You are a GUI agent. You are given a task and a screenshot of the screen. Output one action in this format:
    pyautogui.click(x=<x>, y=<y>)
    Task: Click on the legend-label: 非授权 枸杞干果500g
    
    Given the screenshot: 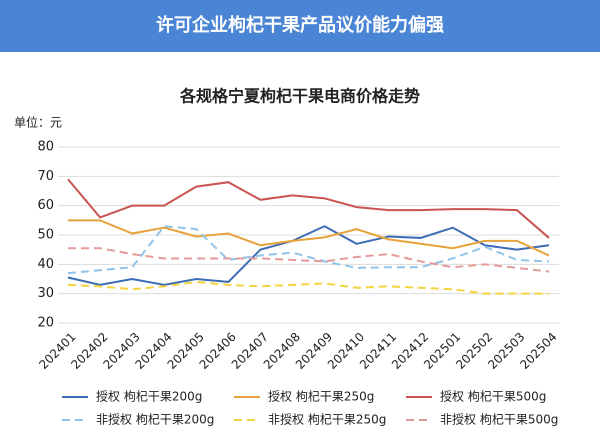 What is the action you would take?
    pyautogui.click(x=499, y=419)
    